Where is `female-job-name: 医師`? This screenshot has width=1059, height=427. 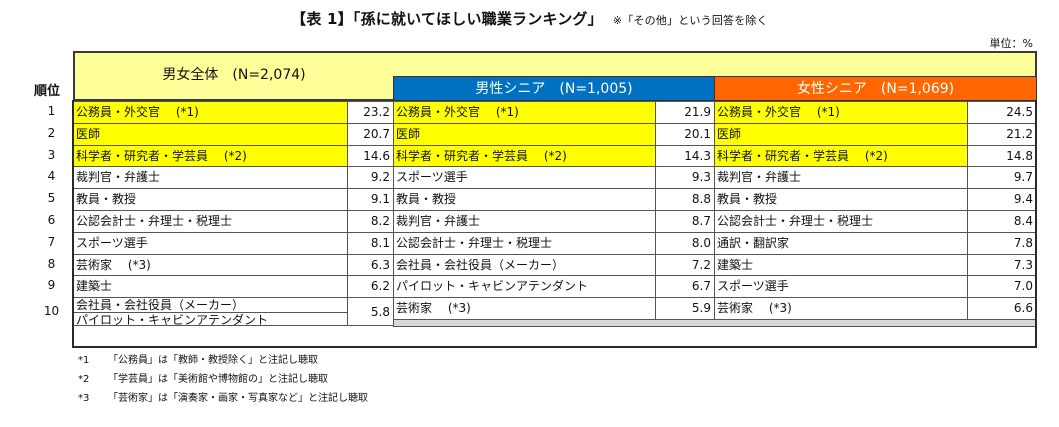 female-job-name: 医師 is located at coordinates (841, 134).